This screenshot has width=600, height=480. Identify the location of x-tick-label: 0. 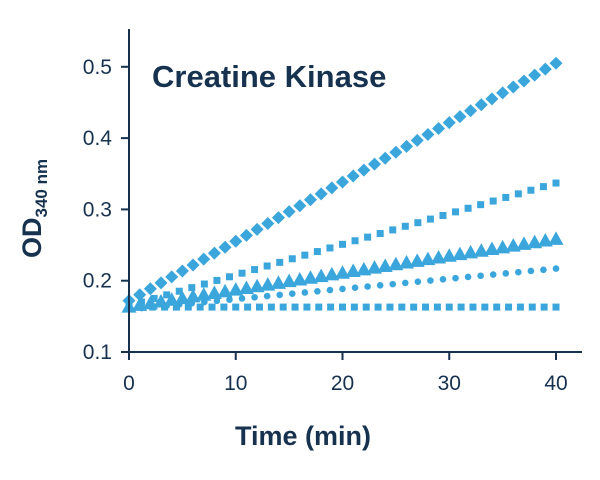
(129, 383).